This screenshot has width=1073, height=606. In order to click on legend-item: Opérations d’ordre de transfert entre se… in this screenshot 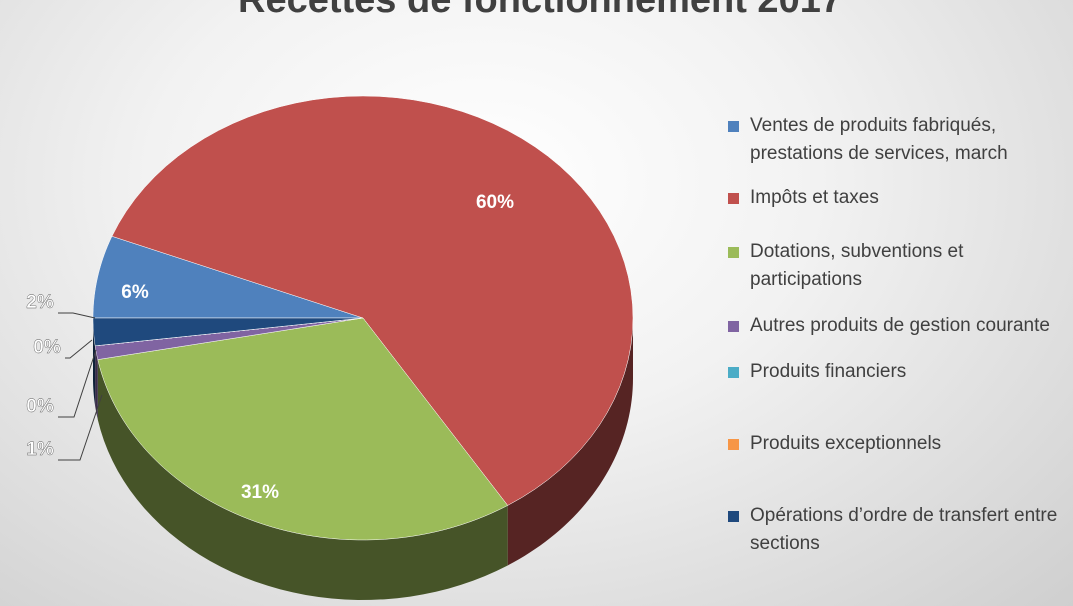, I will do `click(894, 530)`.